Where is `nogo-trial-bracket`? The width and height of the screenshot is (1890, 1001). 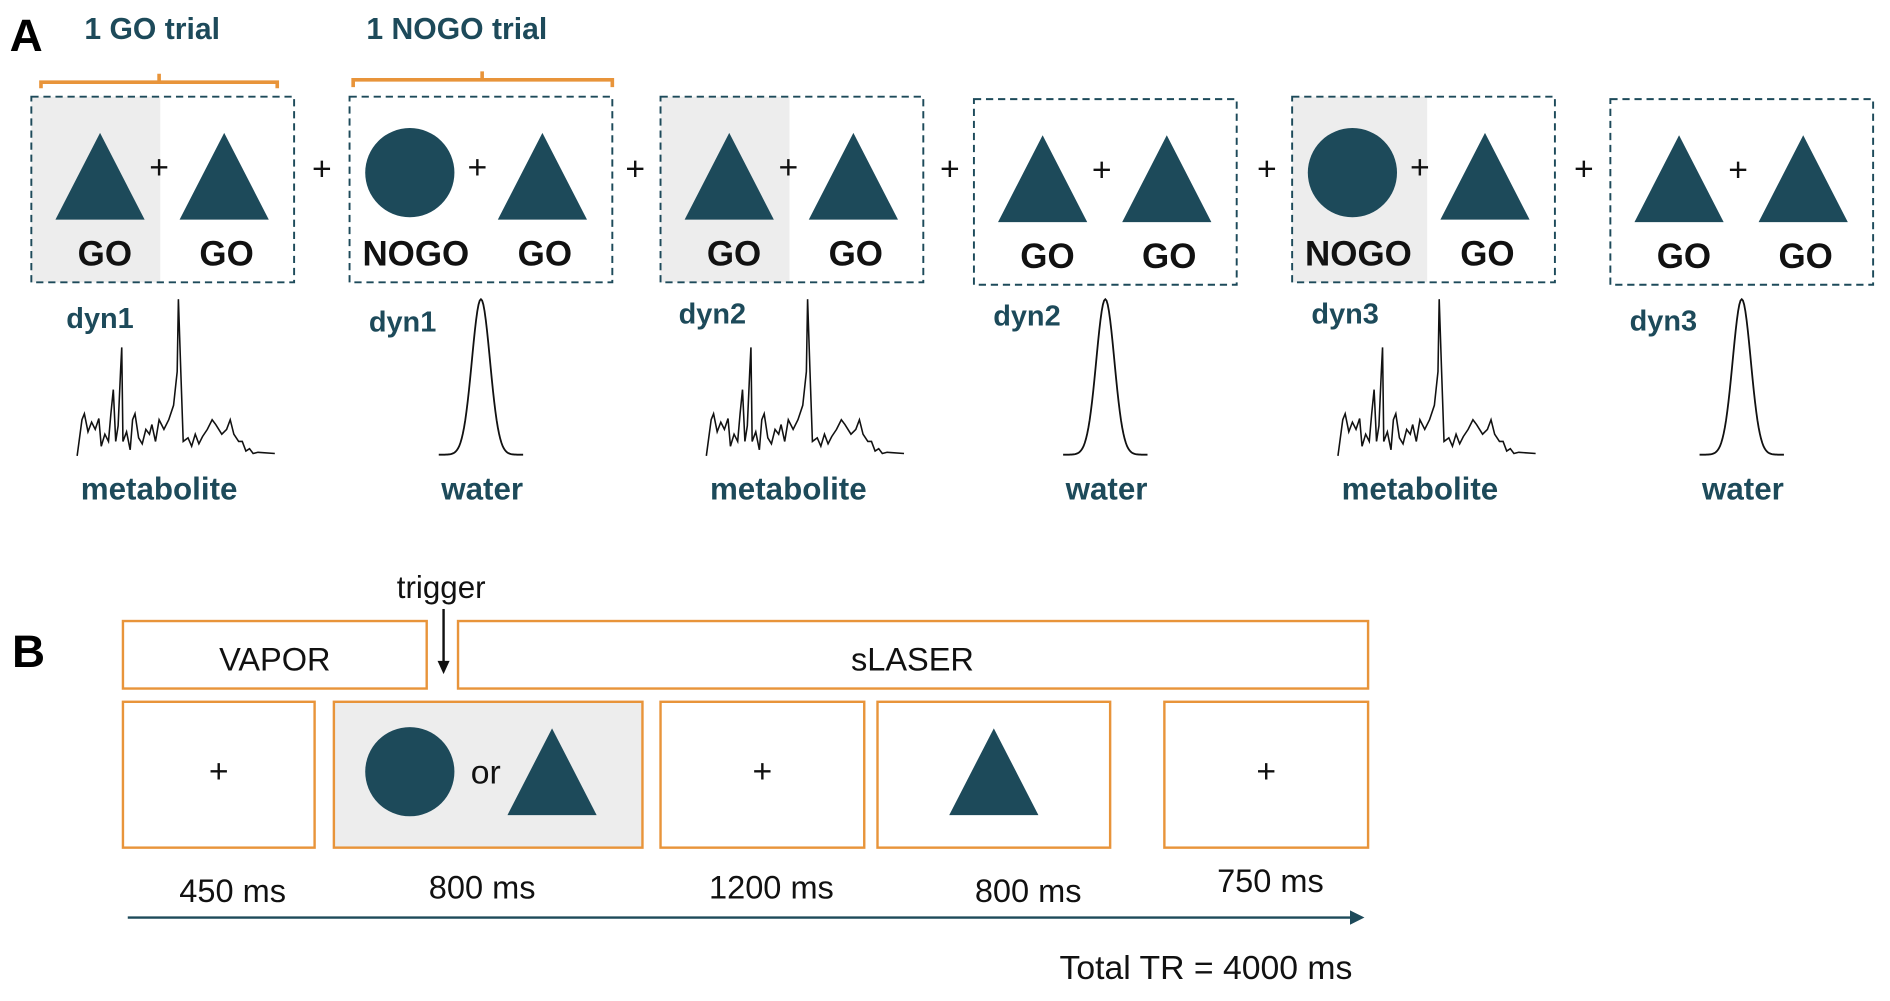
nogo-trial-bracket is located at coordinates (483, 79).